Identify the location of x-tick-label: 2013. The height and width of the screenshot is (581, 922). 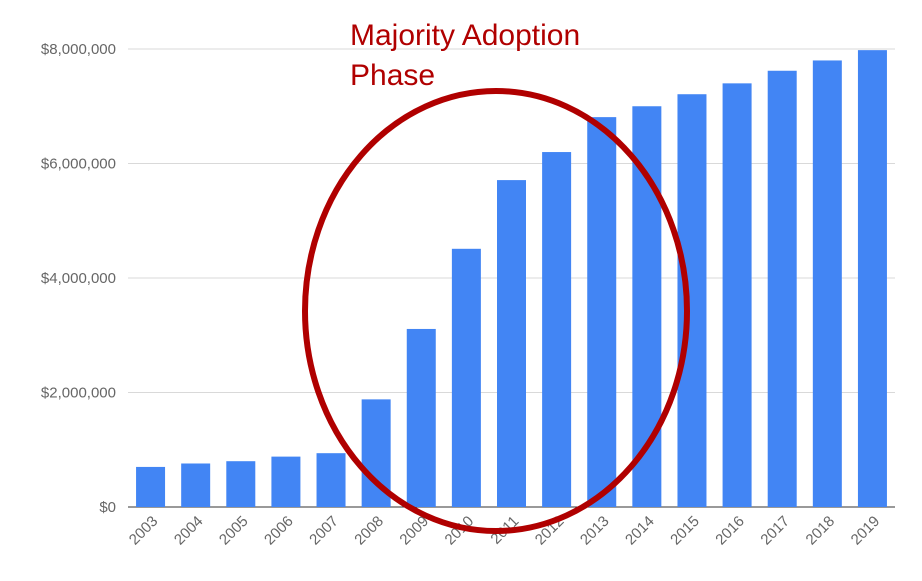
(595, 531).